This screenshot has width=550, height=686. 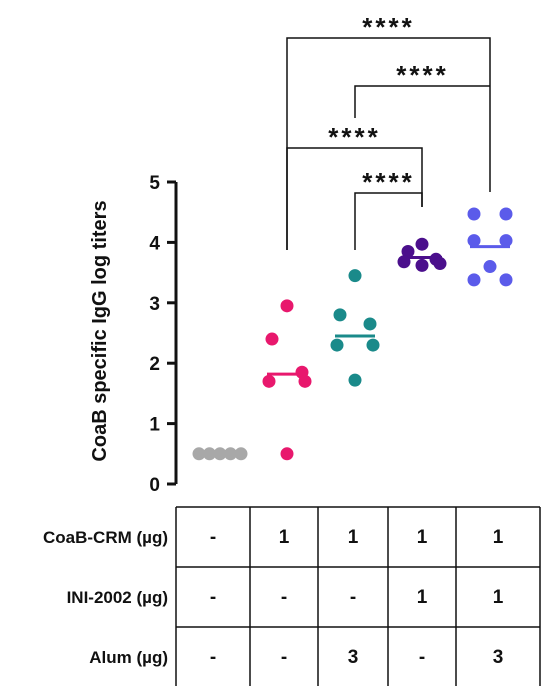 I want to click on y-tick-label: 5, so click(x=154, y=183).